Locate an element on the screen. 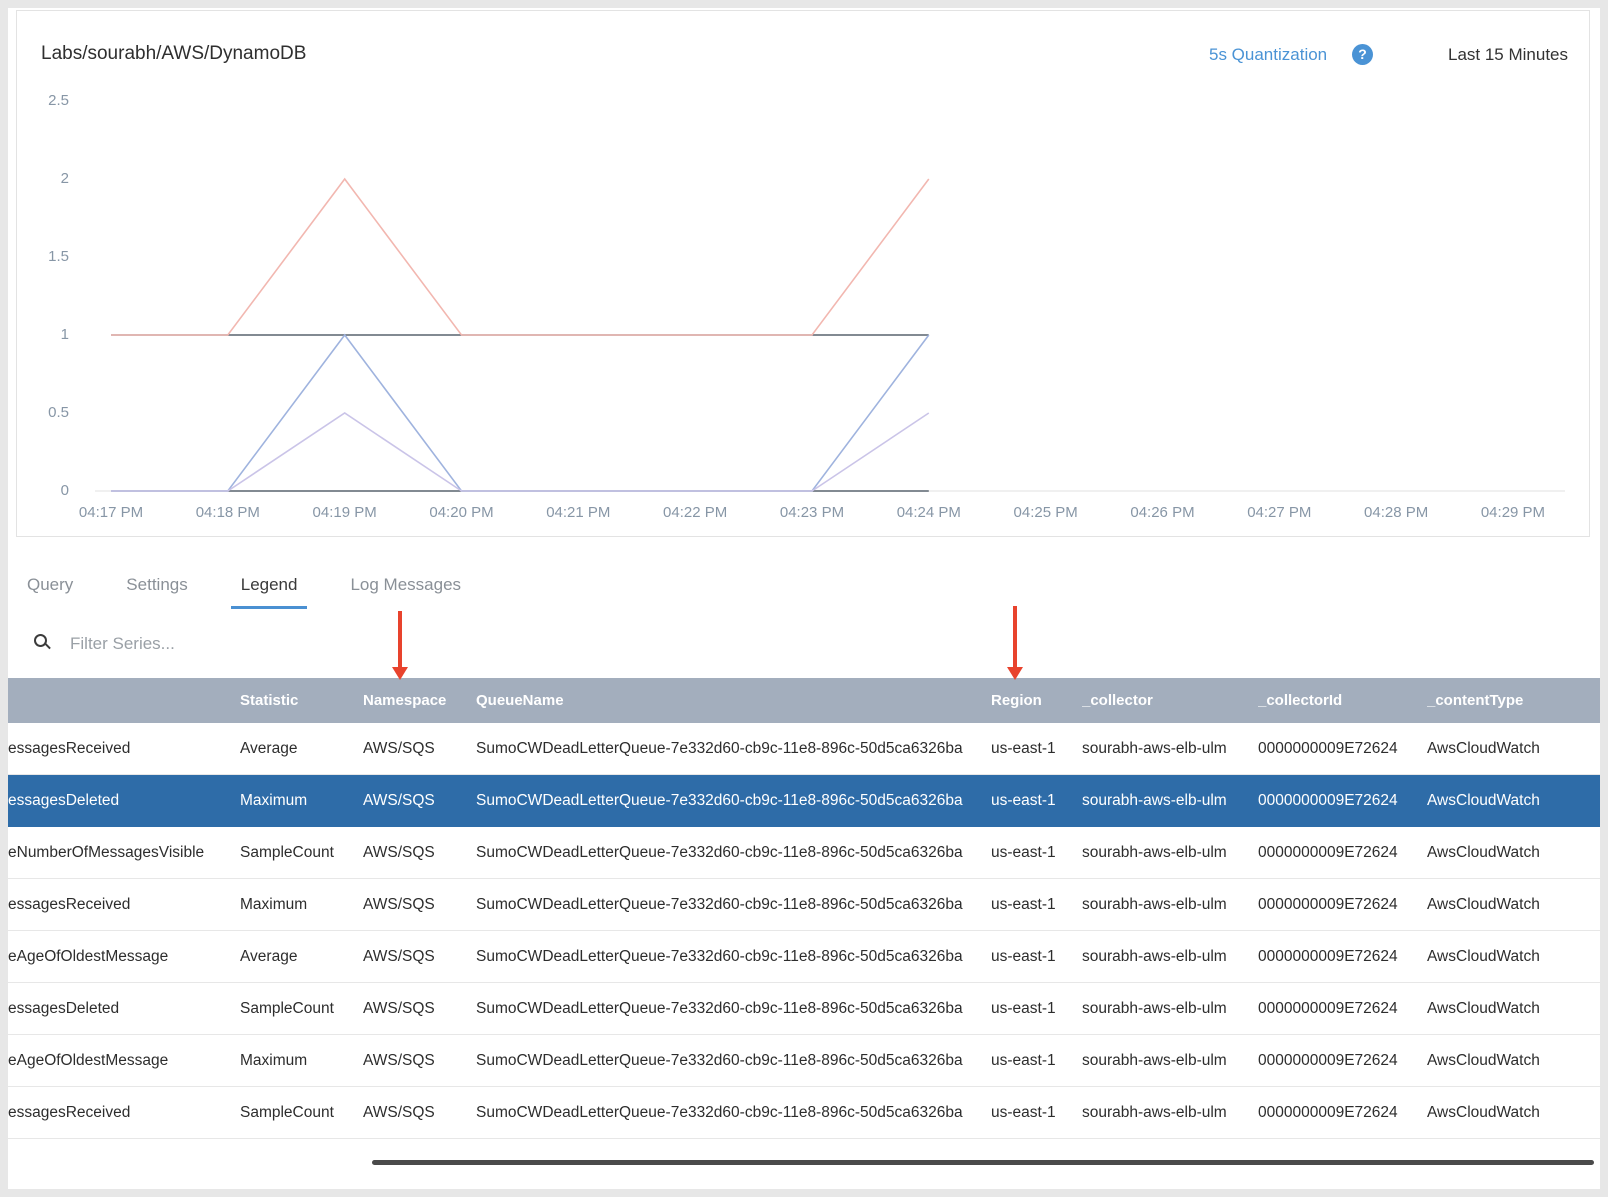 Image resolution: width=1608 pixels, height=1197 pixels. tab-query: Query is located at coordinates (50, 584).